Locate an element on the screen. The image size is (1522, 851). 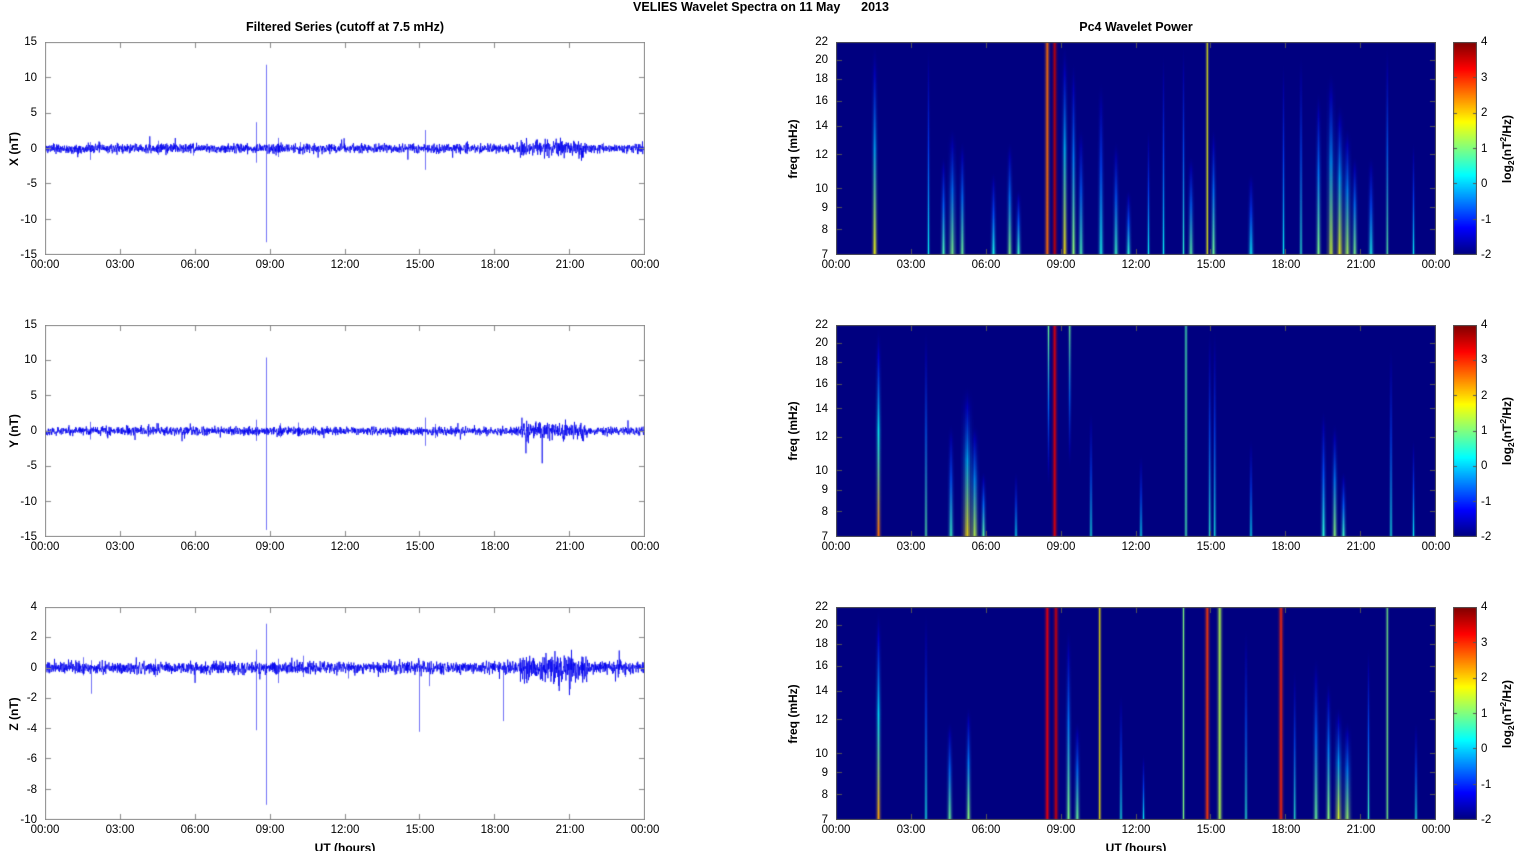
right-column-title: Pc4 Wavelet Power is located at coordinates (1136, 27).